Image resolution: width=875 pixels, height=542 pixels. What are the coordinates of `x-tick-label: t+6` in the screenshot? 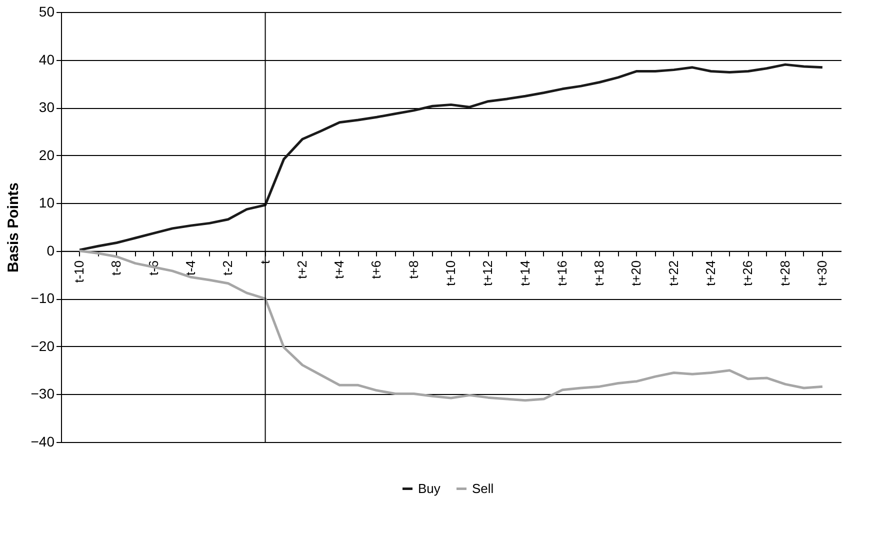 It's located at (376, 269).